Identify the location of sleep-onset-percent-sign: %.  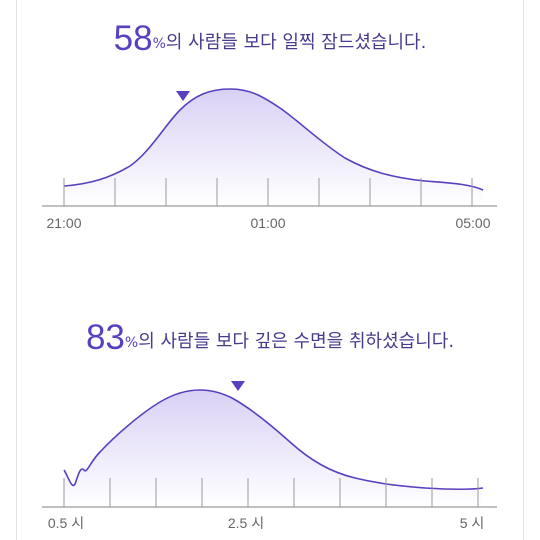
(159, 44).